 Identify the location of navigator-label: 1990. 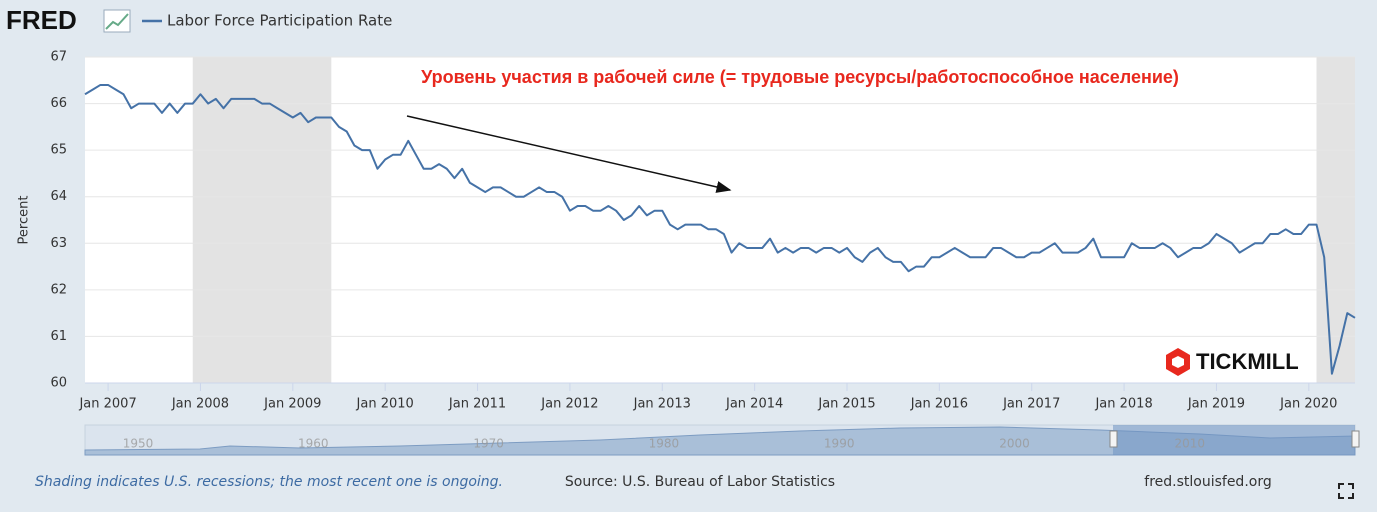
(839, 444).